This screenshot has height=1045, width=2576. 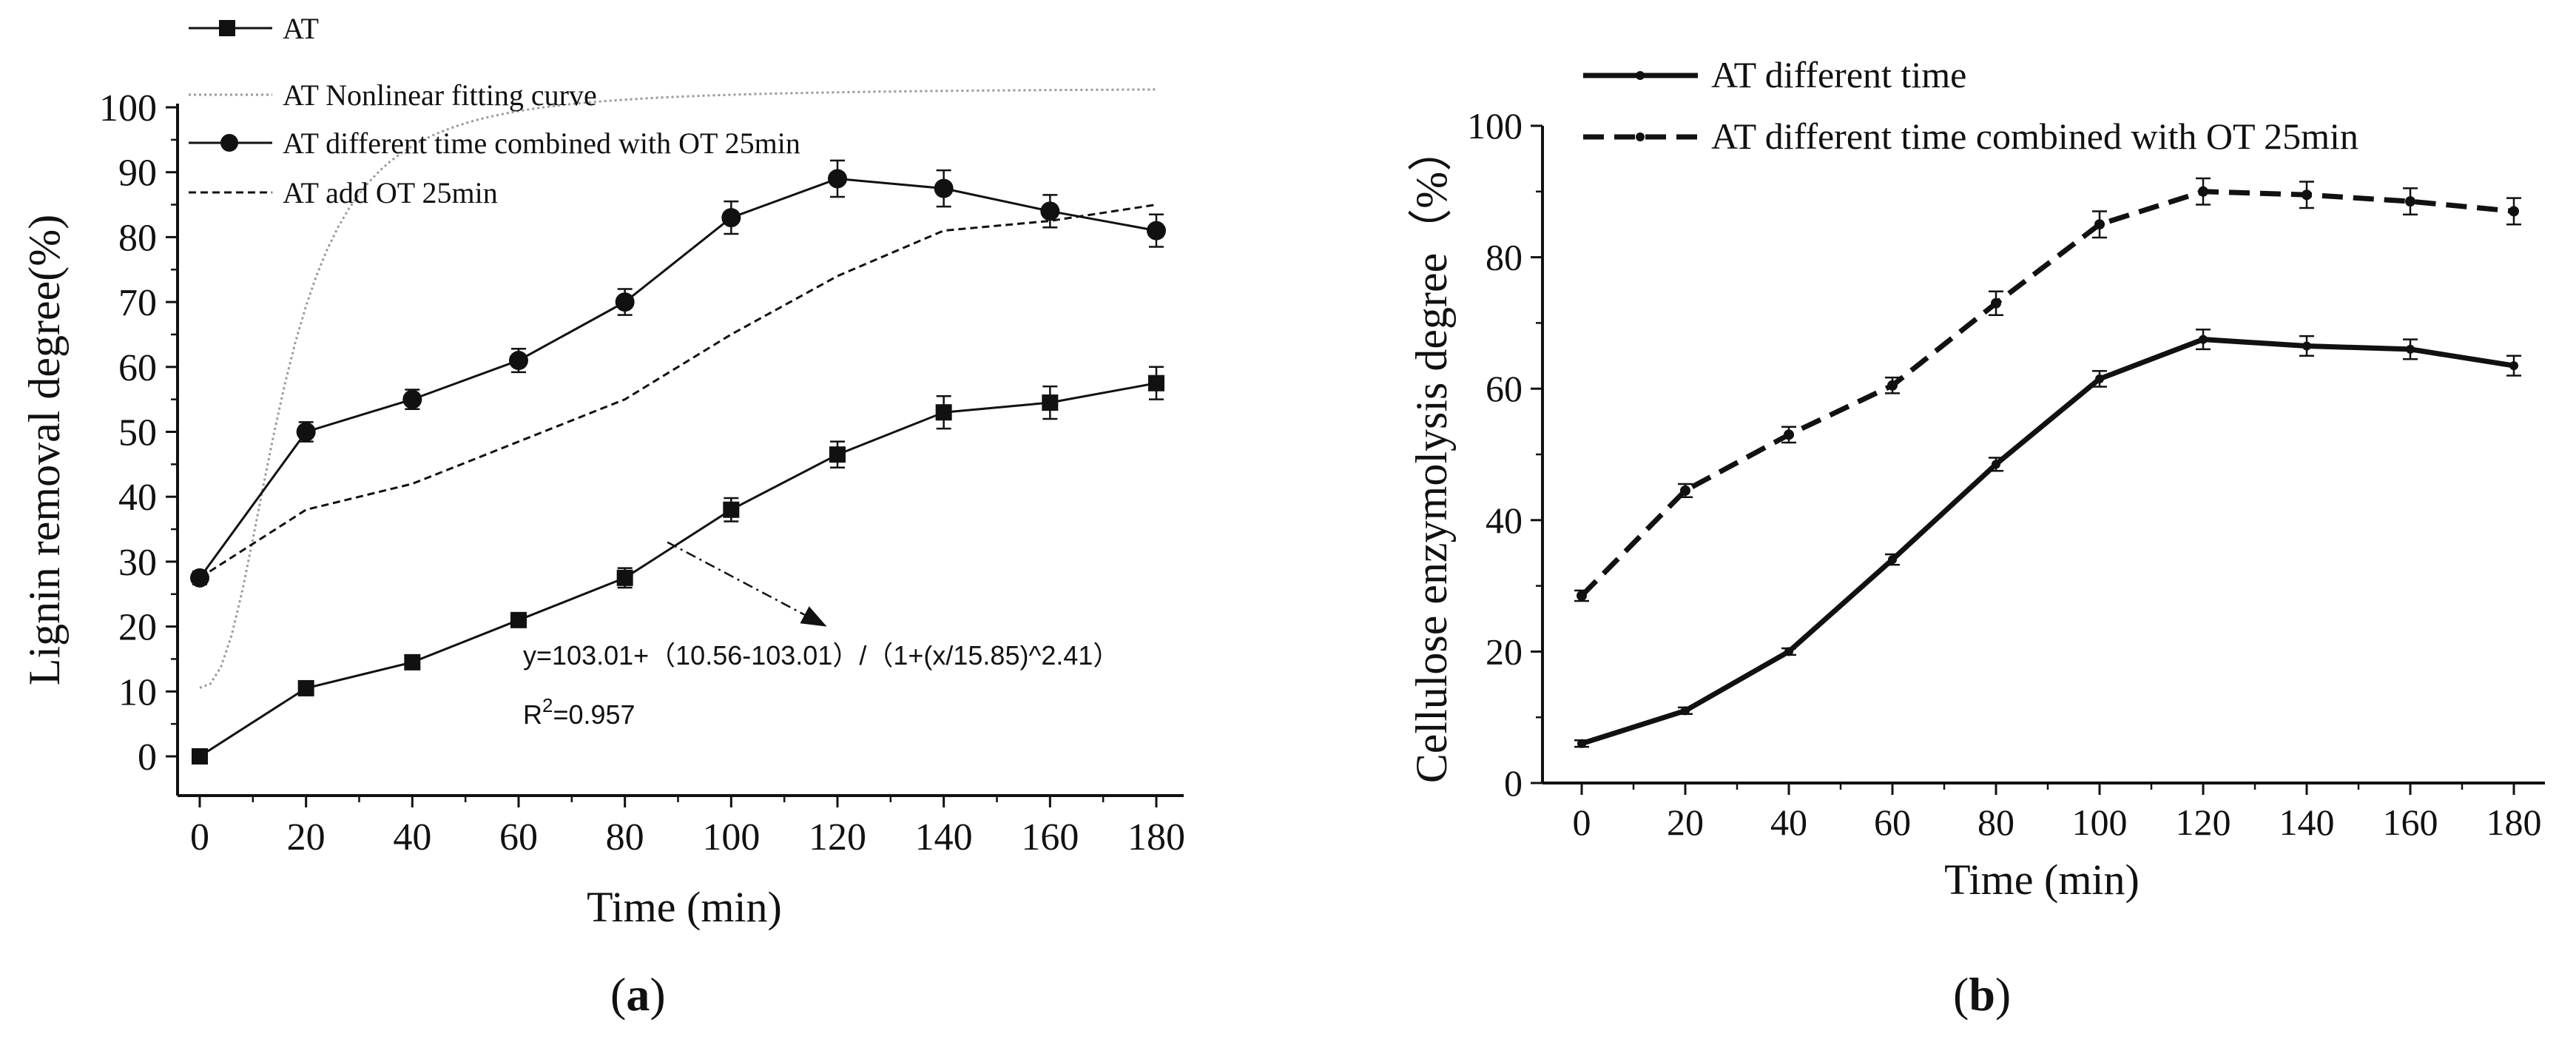 I want to click on annotation-arrow-head, so click(x=813, y=616).